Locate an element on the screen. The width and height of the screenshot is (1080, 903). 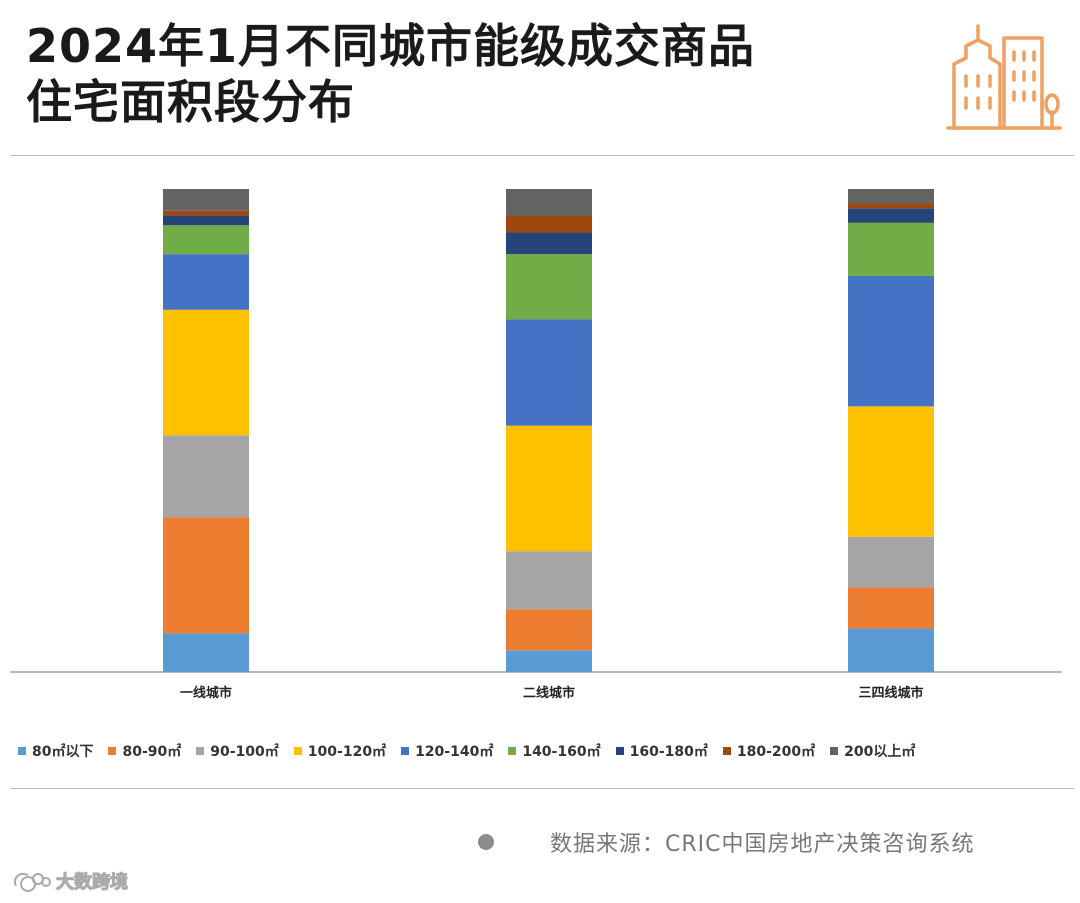
legend-item: 120-140㎡ is located at coordinates (447, 751).